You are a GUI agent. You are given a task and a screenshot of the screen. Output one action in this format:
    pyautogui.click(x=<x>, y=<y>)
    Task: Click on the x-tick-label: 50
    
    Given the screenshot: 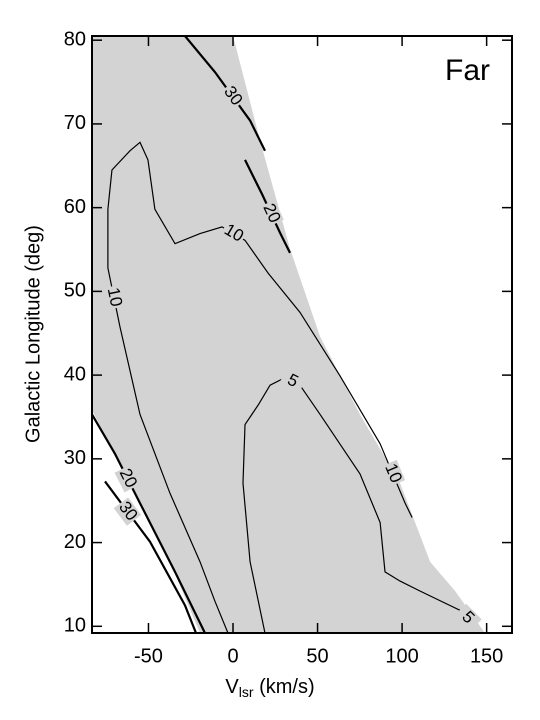 What is the action you would take?
    pyautogui.click(x=317, y=656)
    